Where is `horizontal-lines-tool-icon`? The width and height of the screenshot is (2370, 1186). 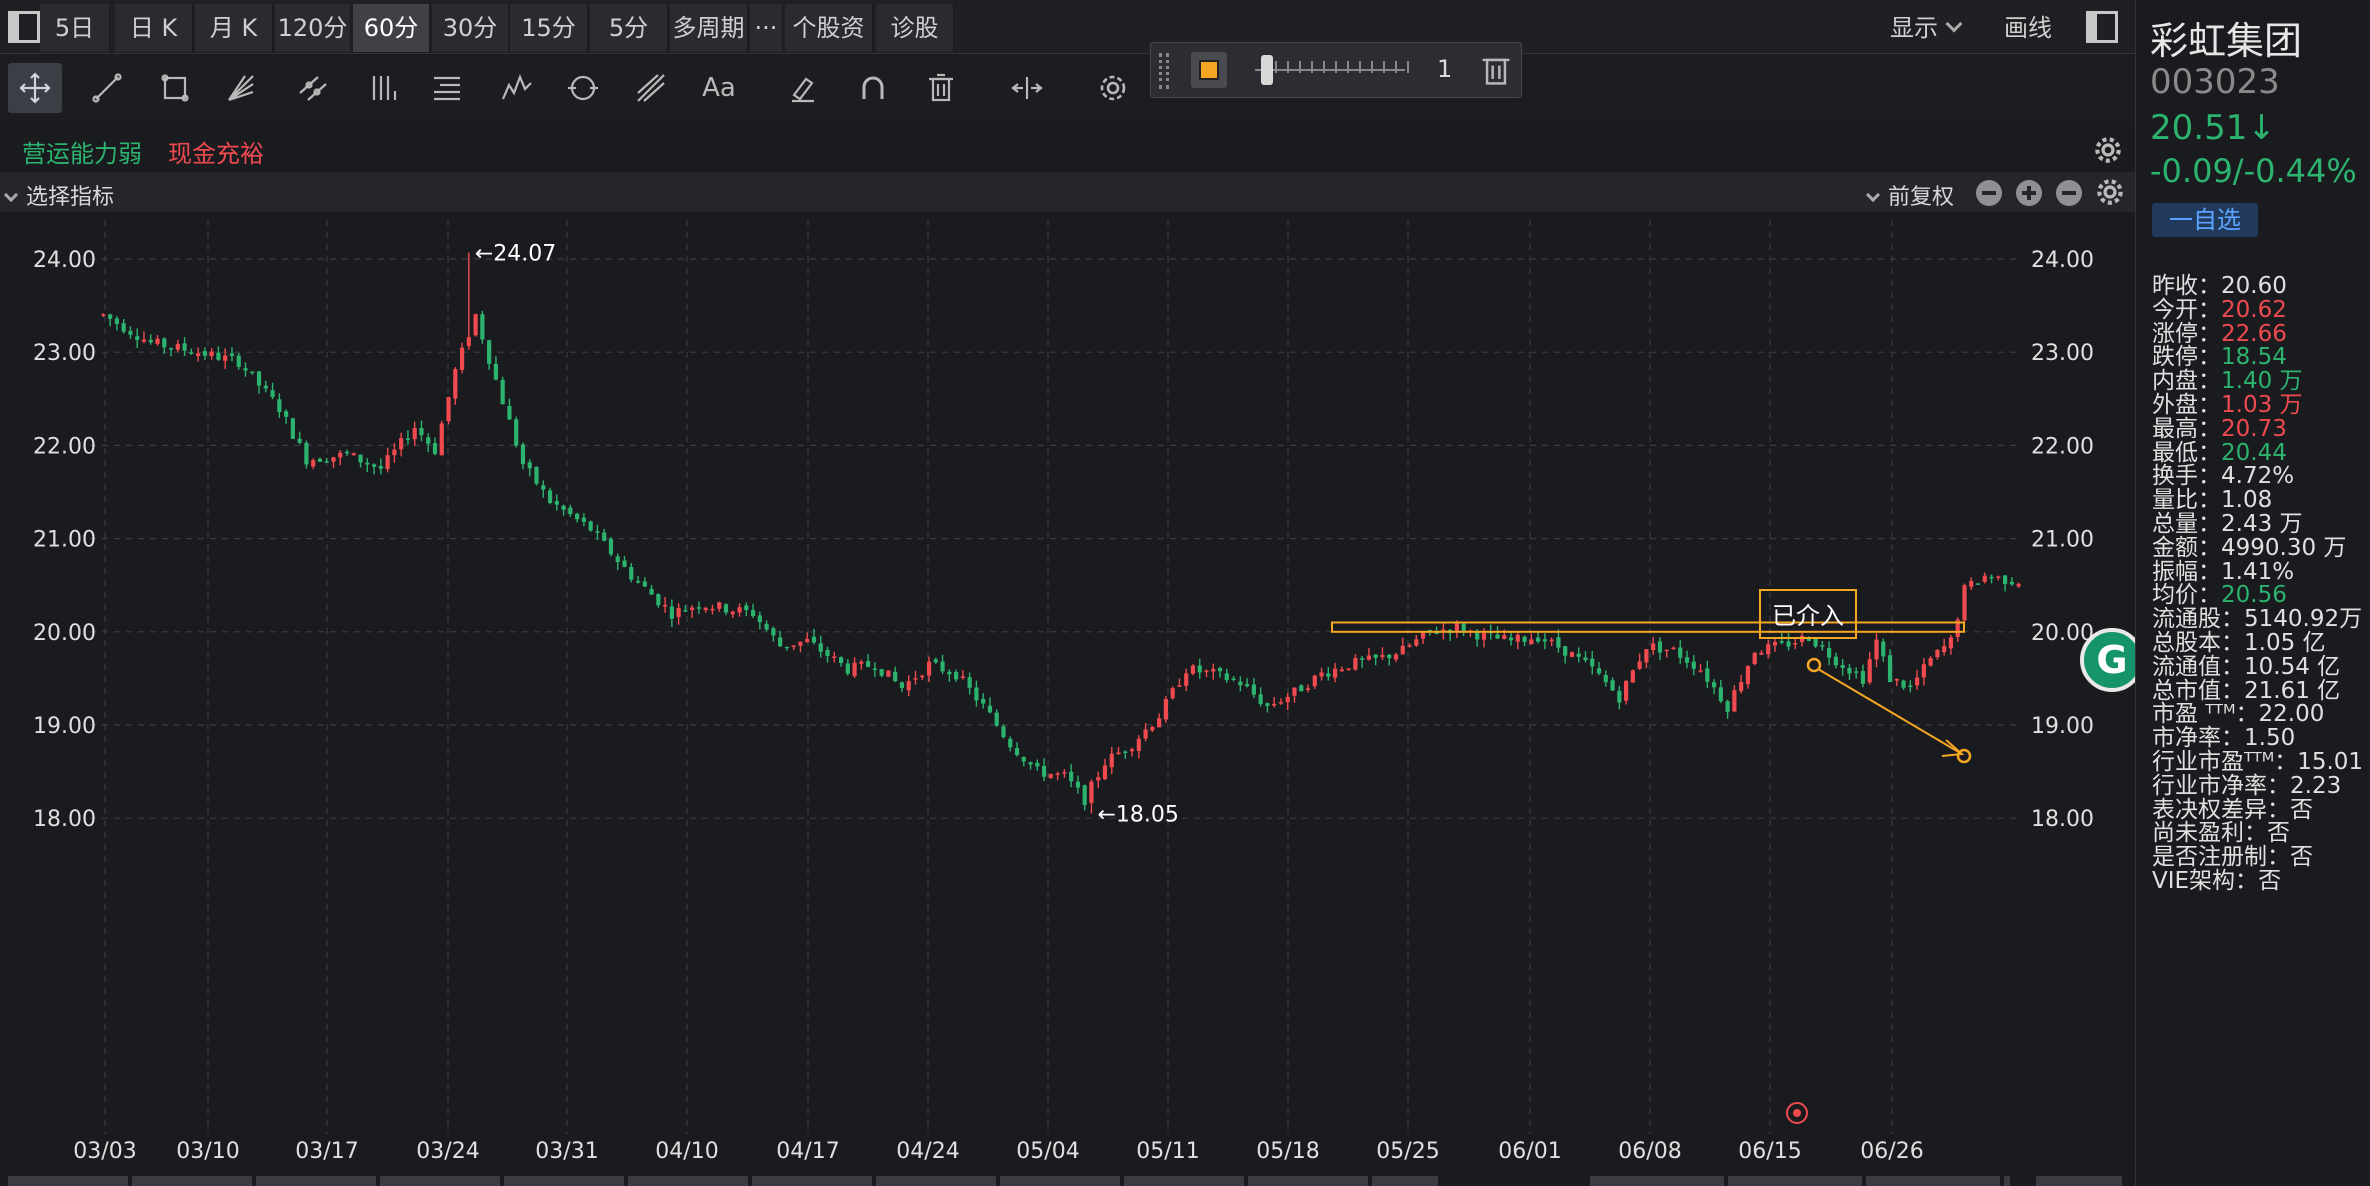
horizontal-lines-tool-icon is located at coordinates (447, 88).